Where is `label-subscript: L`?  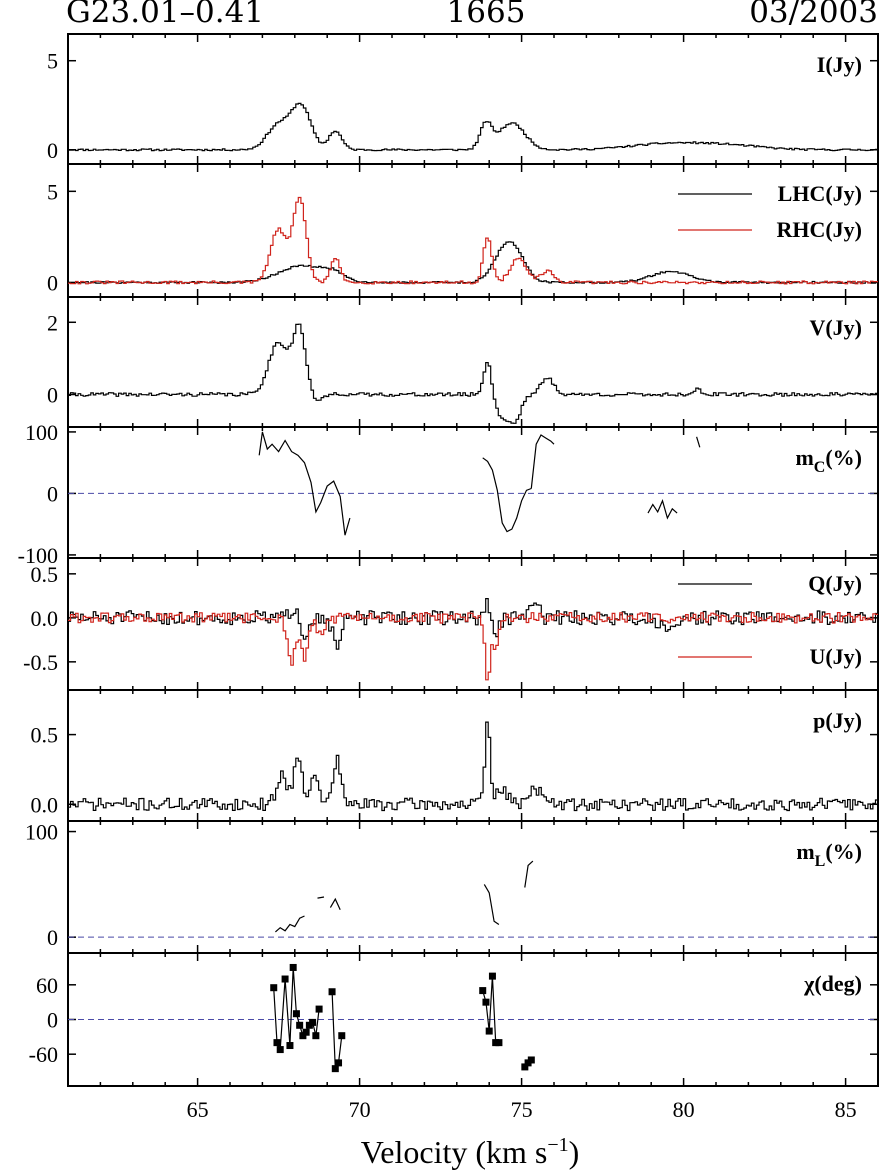
label-subscript: L is located at coordinates (820, 861).